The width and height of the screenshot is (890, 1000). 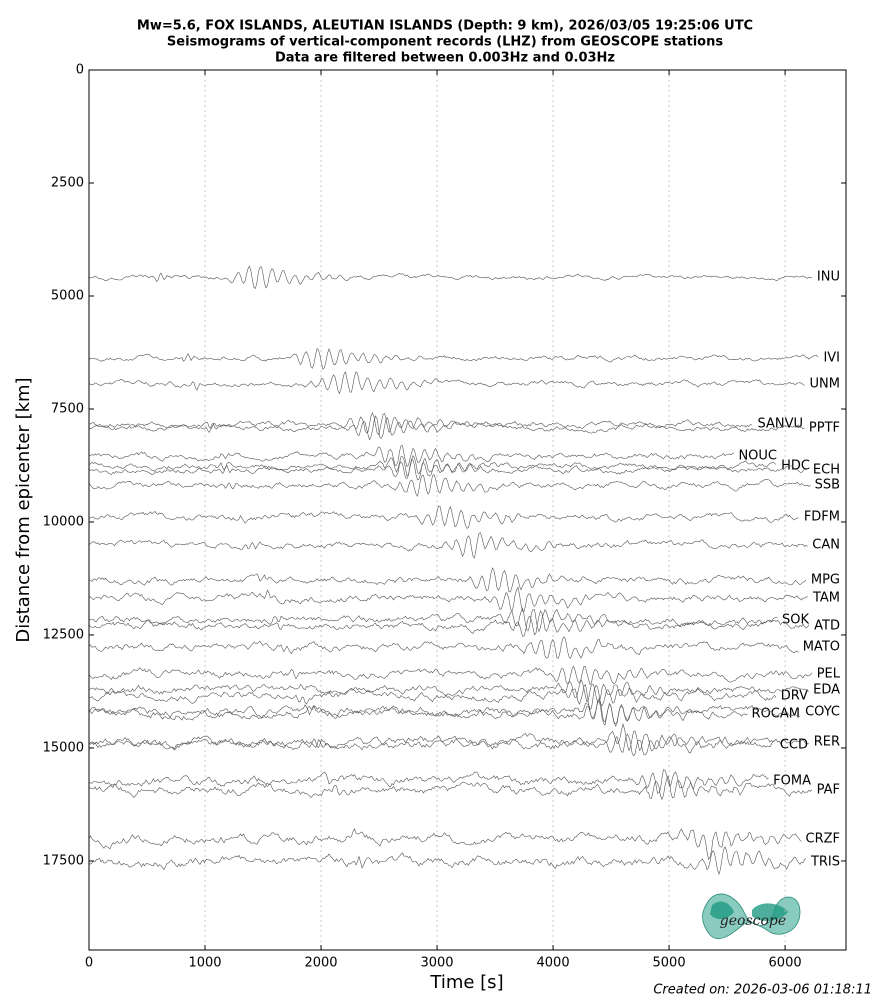 I want to click on x-tick-label: 4000, so click(x=553, y=963).